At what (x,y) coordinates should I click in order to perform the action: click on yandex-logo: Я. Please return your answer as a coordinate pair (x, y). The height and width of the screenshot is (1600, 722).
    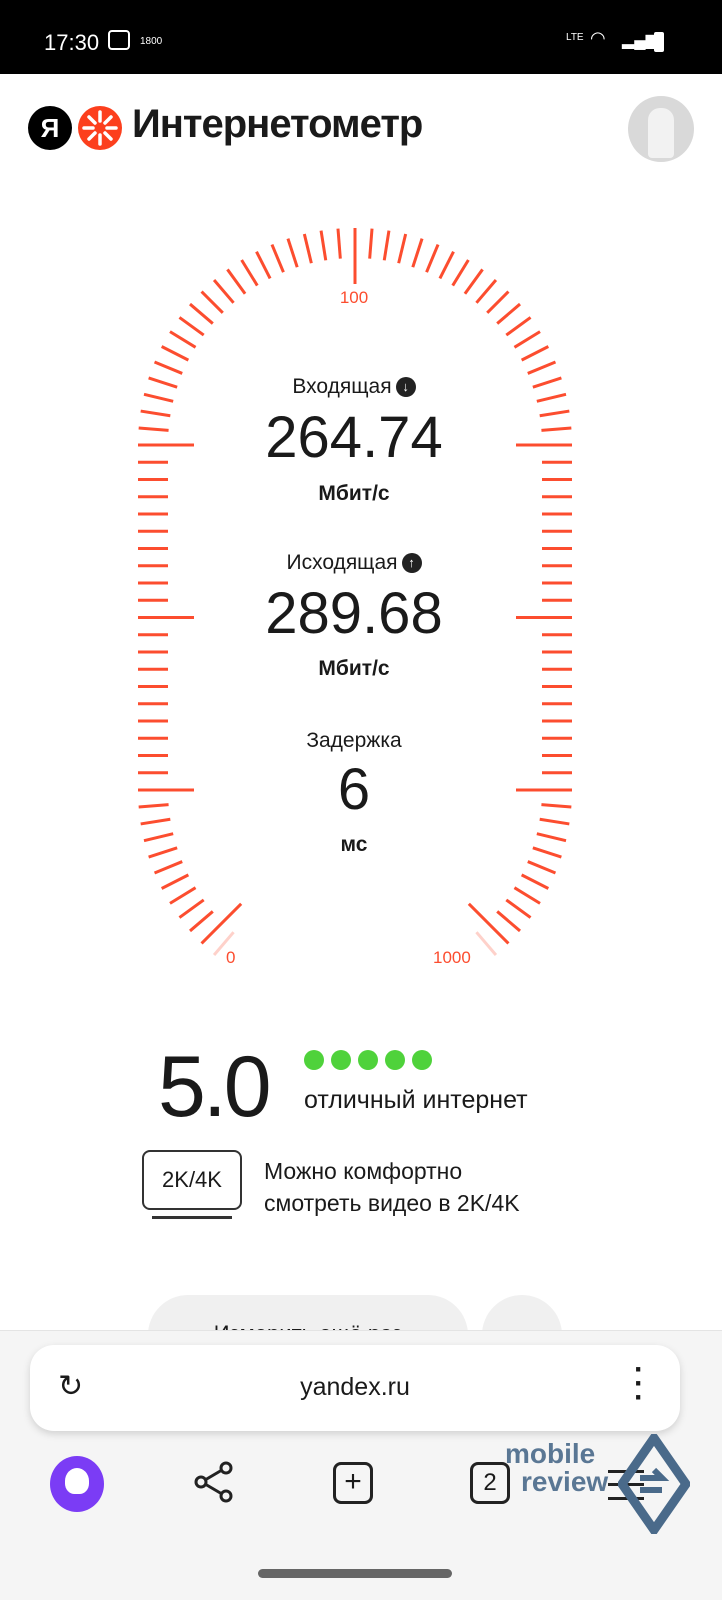
    Looking at the image, I should click on (50, 128).